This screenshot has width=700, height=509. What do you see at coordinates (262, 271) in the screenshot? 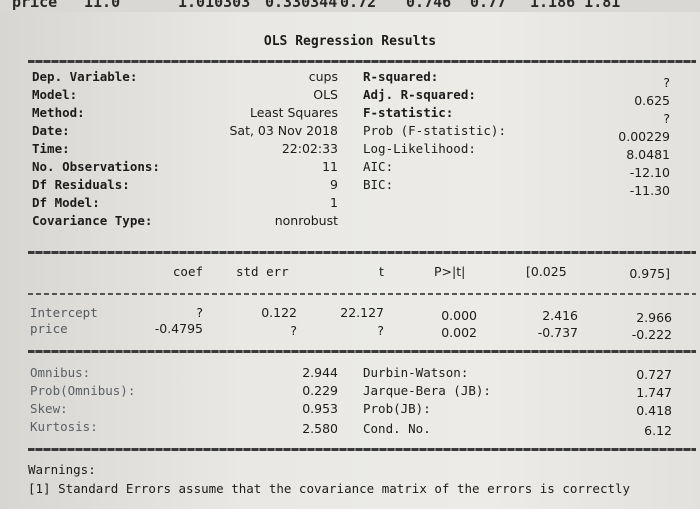
I see `col-header: std err` at bounding box center [262, 271].